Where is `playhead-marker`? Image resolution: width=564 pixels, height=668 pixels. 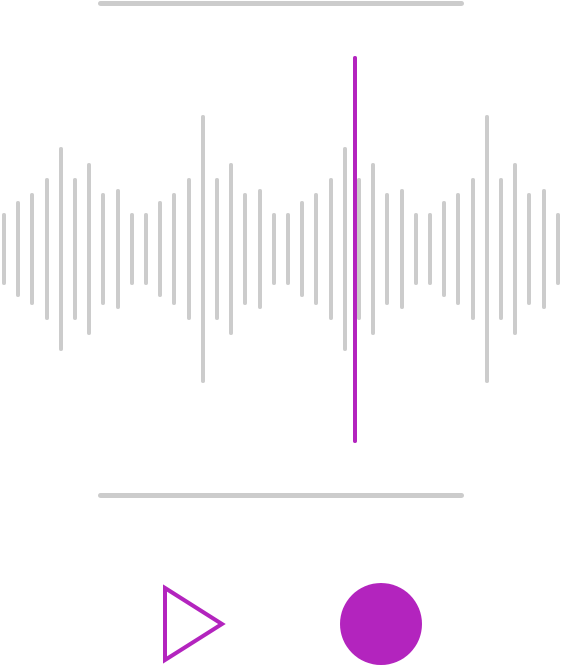 playhead-marker is located at coordinates (355, 249).